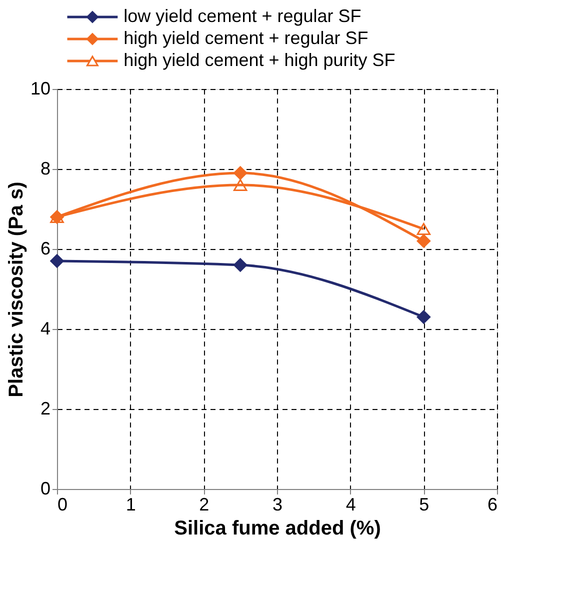  What do you see at coordinates (277, 504) in the screenshot?
I see `x-tick-label: 3` at bounding box center [277, 504].